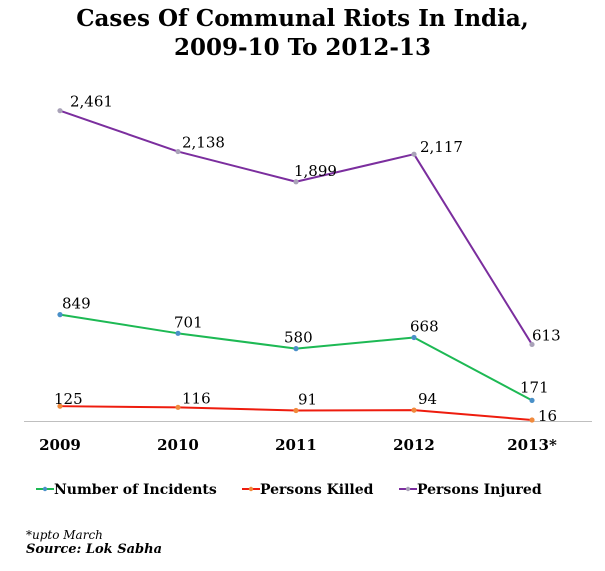 The image size is (605, 571). What do you see at coordinates (60, 445) in the screenshot?
I see `x-tick-label: 2009` at bounding box center [60, 445].